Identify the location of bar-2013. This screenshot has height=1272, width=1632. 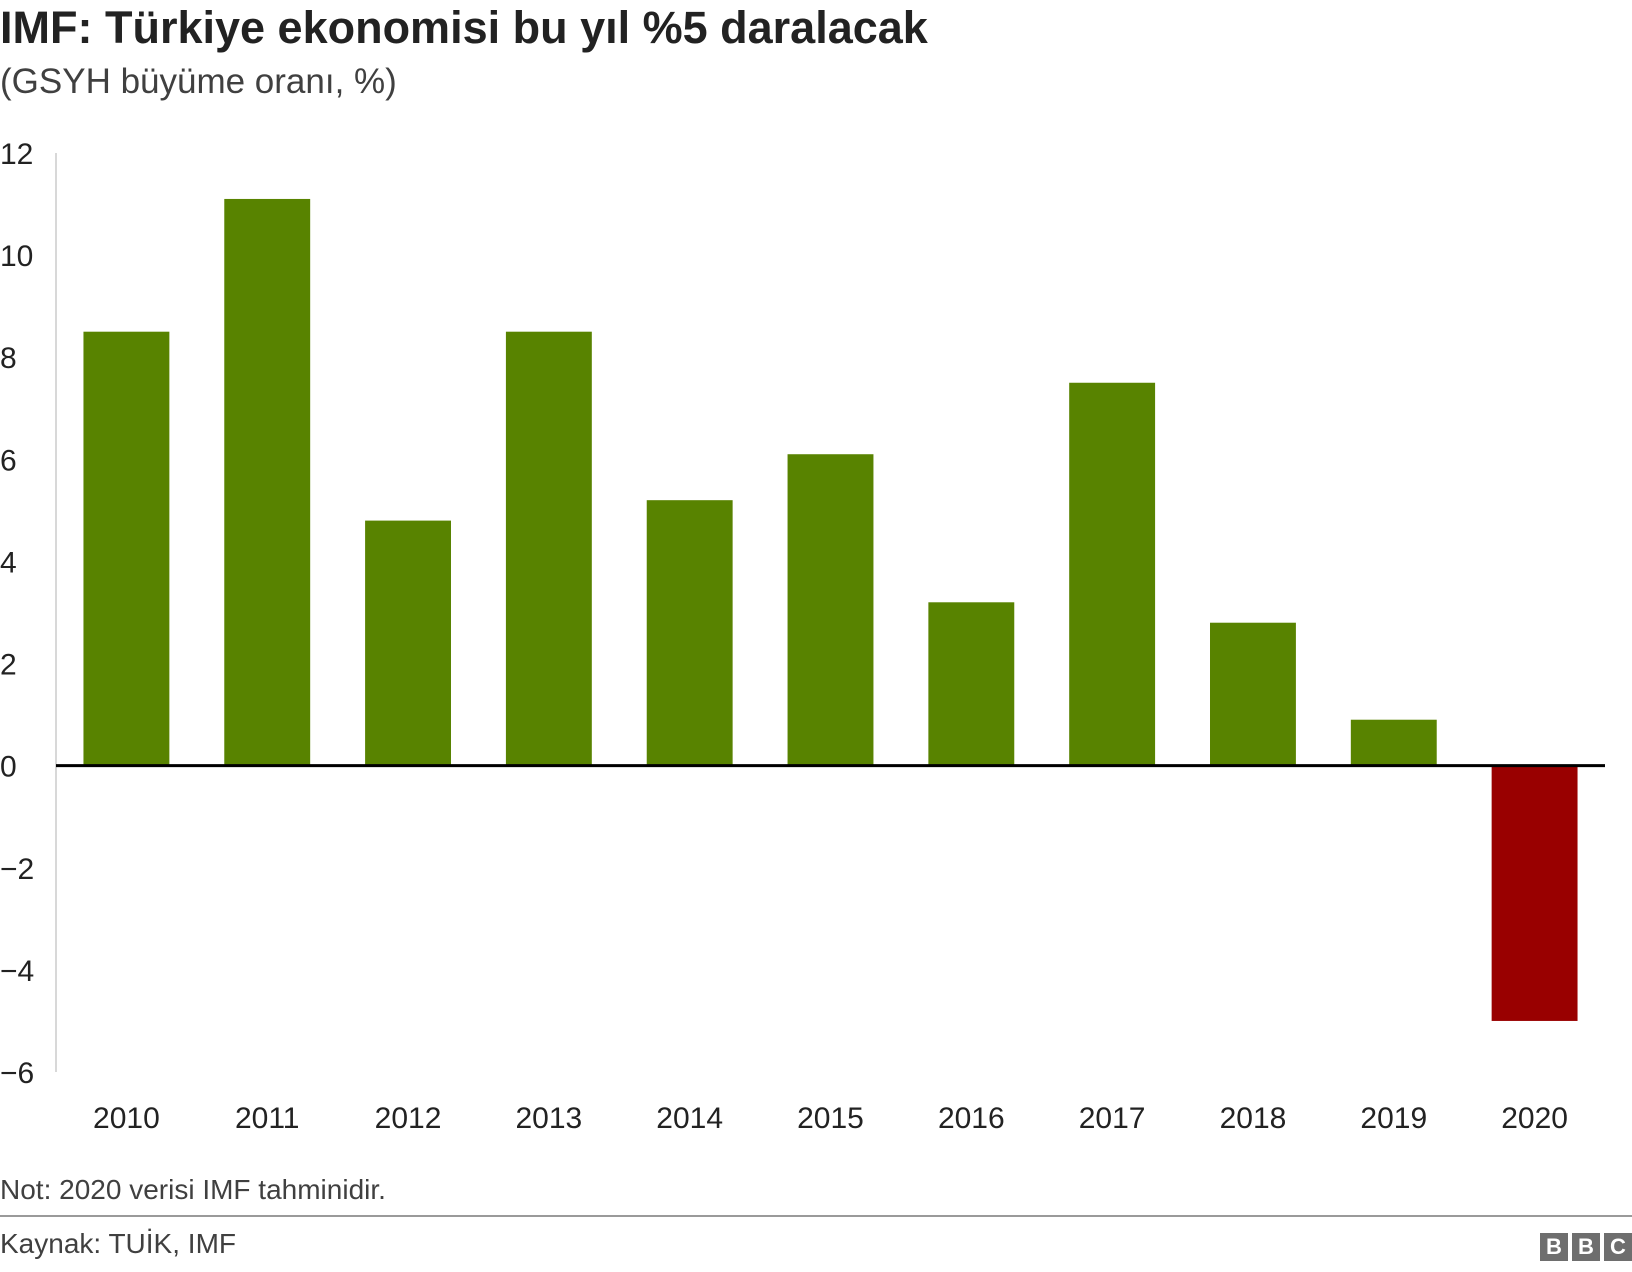
(548, 548).